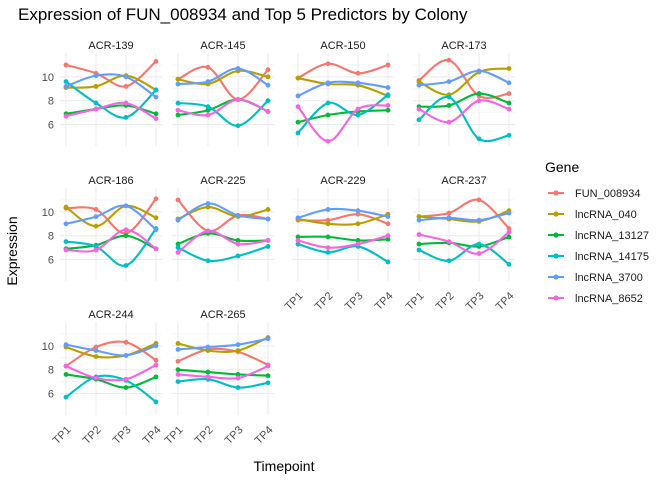  I want to click on legend-label: lncRNA_13127, so click(612, 236).